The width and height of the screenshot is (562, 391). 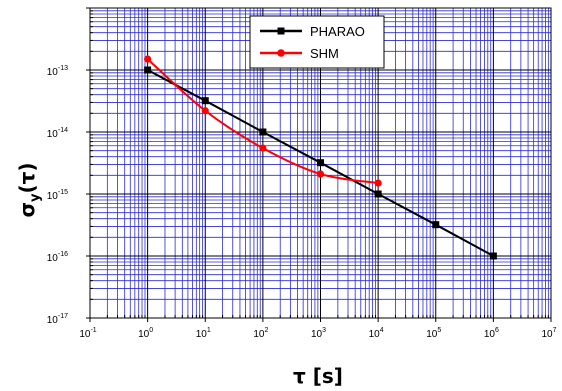 I want to click on x-tick-label: 10⁰, so click(x=145, y=333).